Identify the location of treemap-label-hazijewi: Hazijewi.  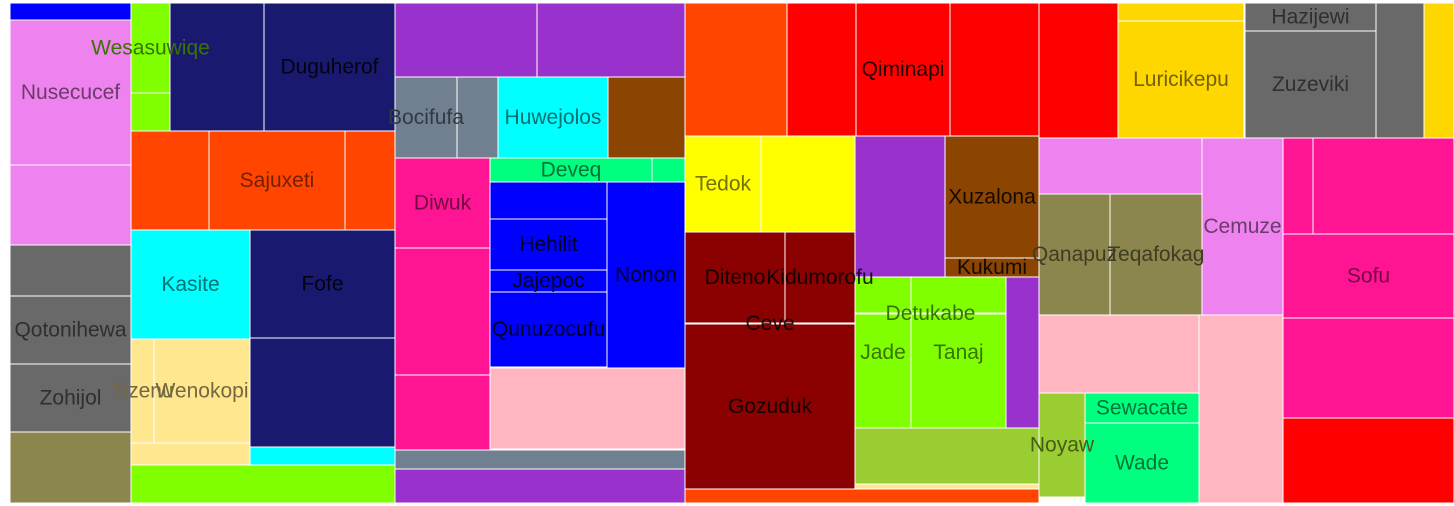
(1310, 17).